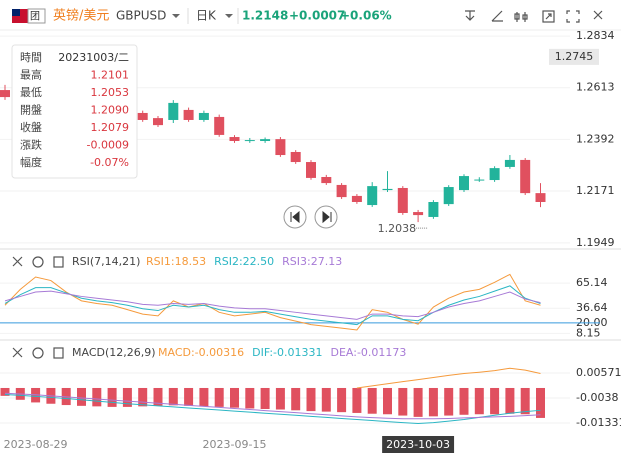 The width and height of the screenshot is (621, 456). I want to click on tooltip-value: 1.2101, so click(110, 75).